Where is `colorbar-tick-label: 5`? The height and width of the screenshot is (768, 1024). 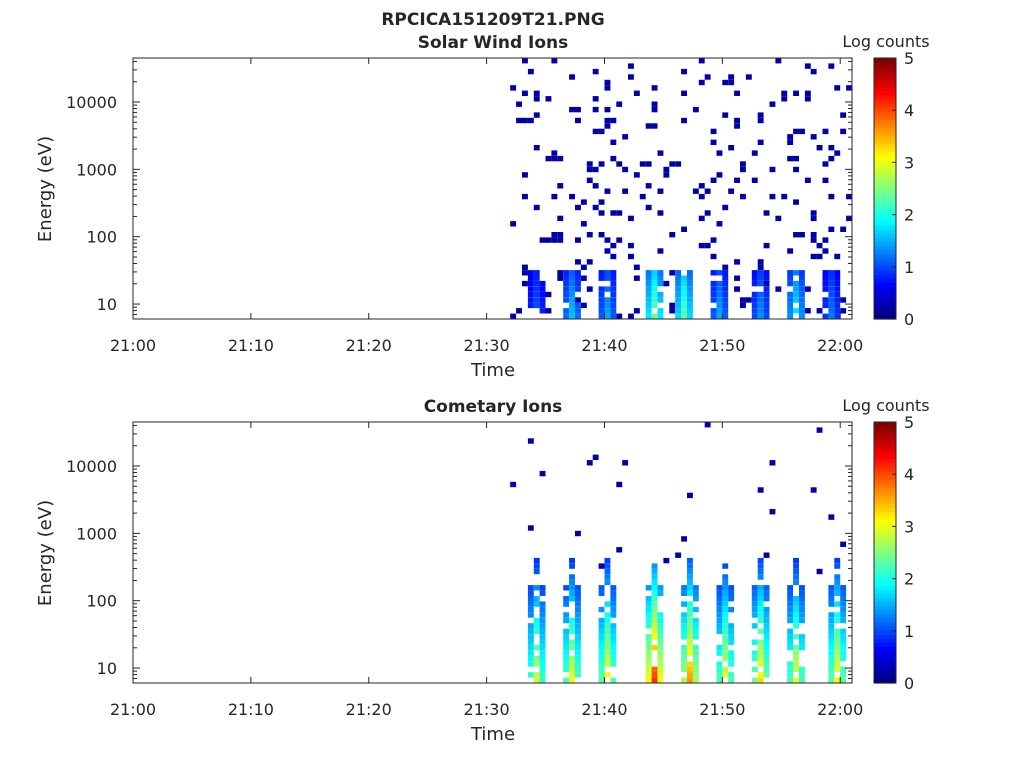
colorbar-tick-label: 5 is located at coordinates (909, 422).